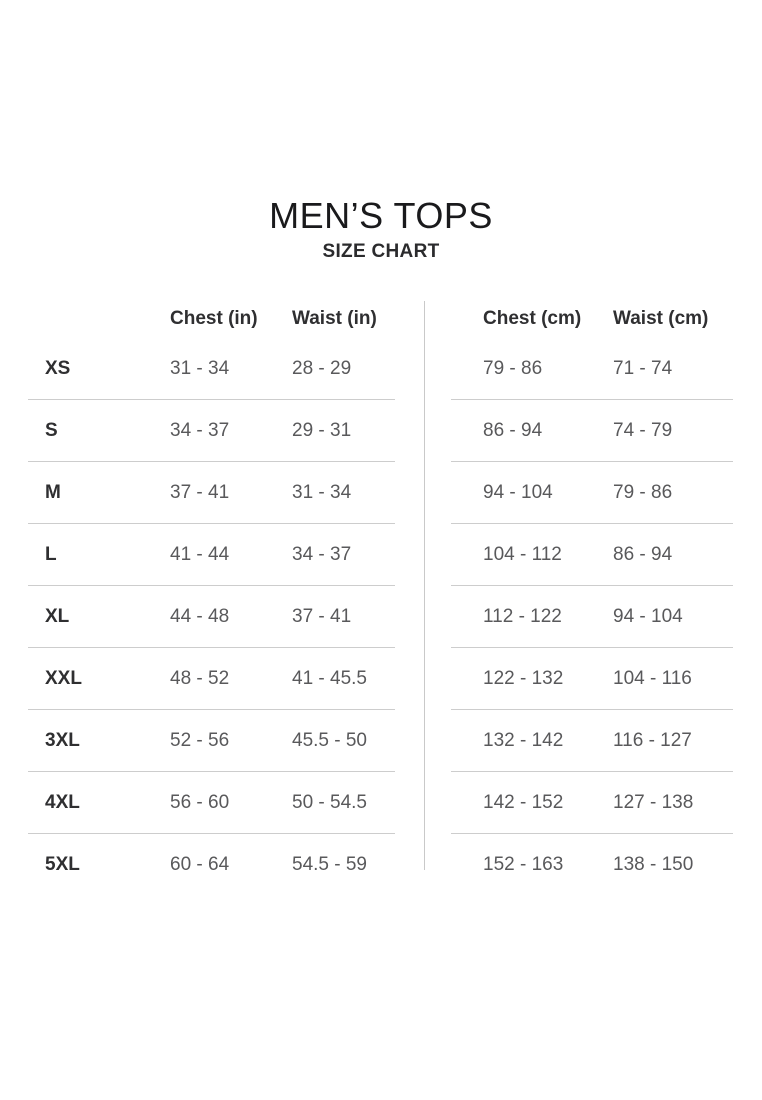 The width and height of the screenshot is (762, 1100). I want to click on chest-cm-value: 104 - 112, so click(522, 554).